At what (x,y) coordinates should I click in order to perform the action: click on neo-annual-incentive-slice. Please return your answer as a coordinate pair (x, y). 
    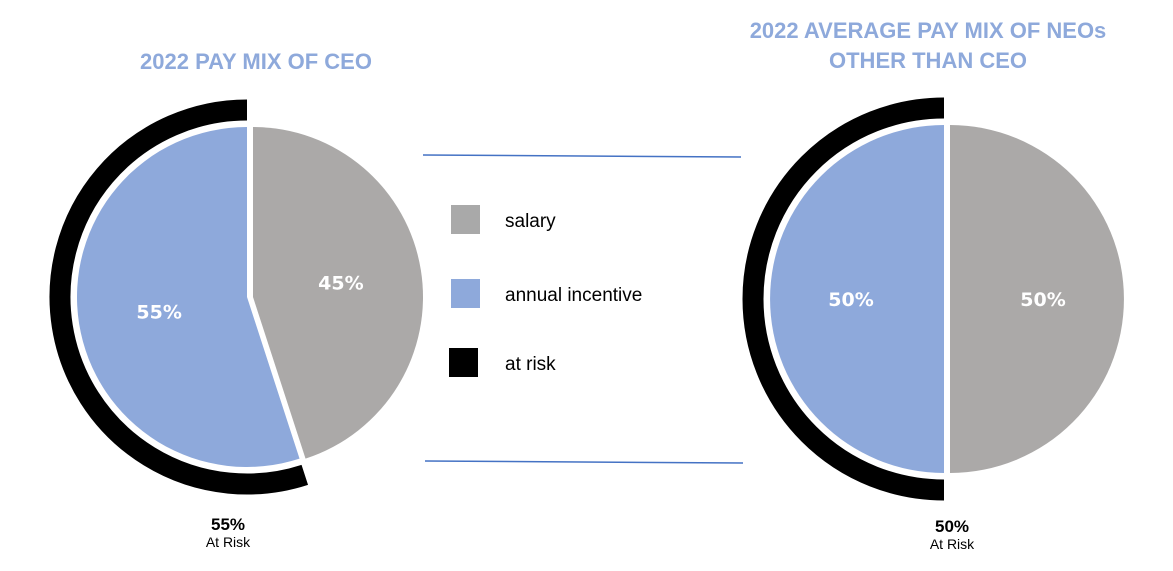
    Looking at the image, I should click on (857, 299).